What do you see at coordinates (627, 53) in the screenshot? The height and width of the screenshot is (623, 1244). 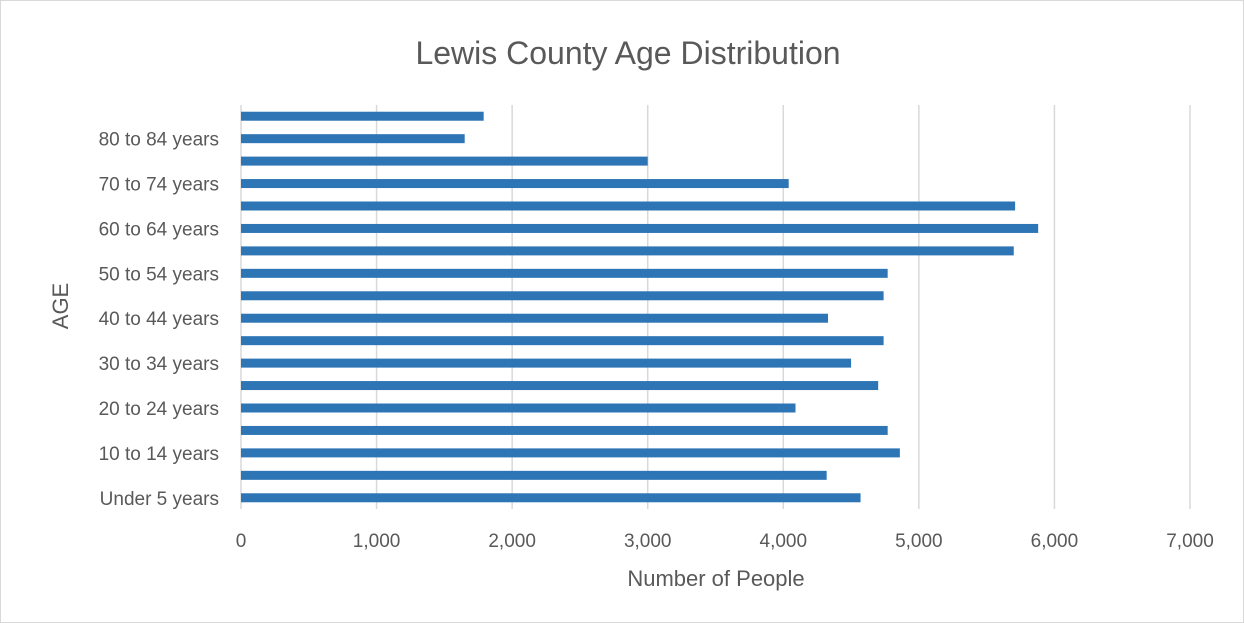 I see `chart-title: Lewis County Age Distribution` at bounding box center [627, 53].